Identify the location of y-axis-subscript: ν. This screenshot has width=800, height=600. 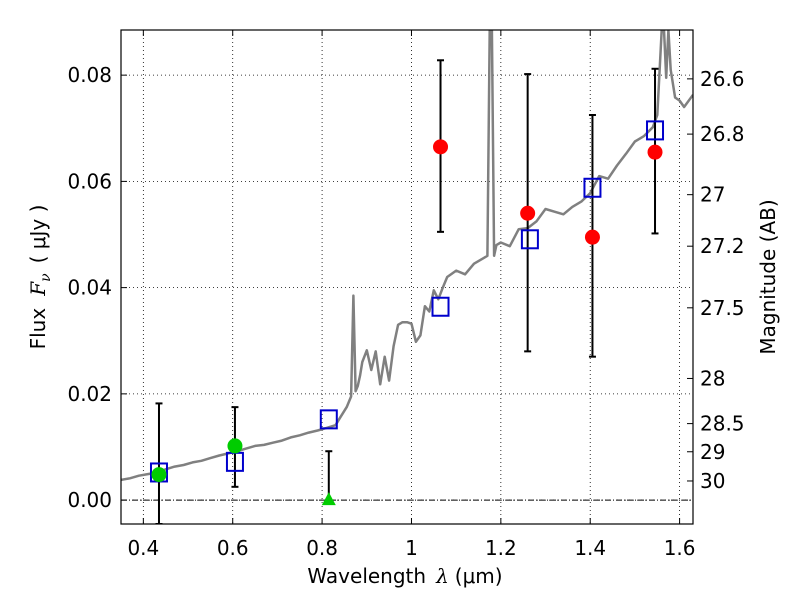
(46, 277).